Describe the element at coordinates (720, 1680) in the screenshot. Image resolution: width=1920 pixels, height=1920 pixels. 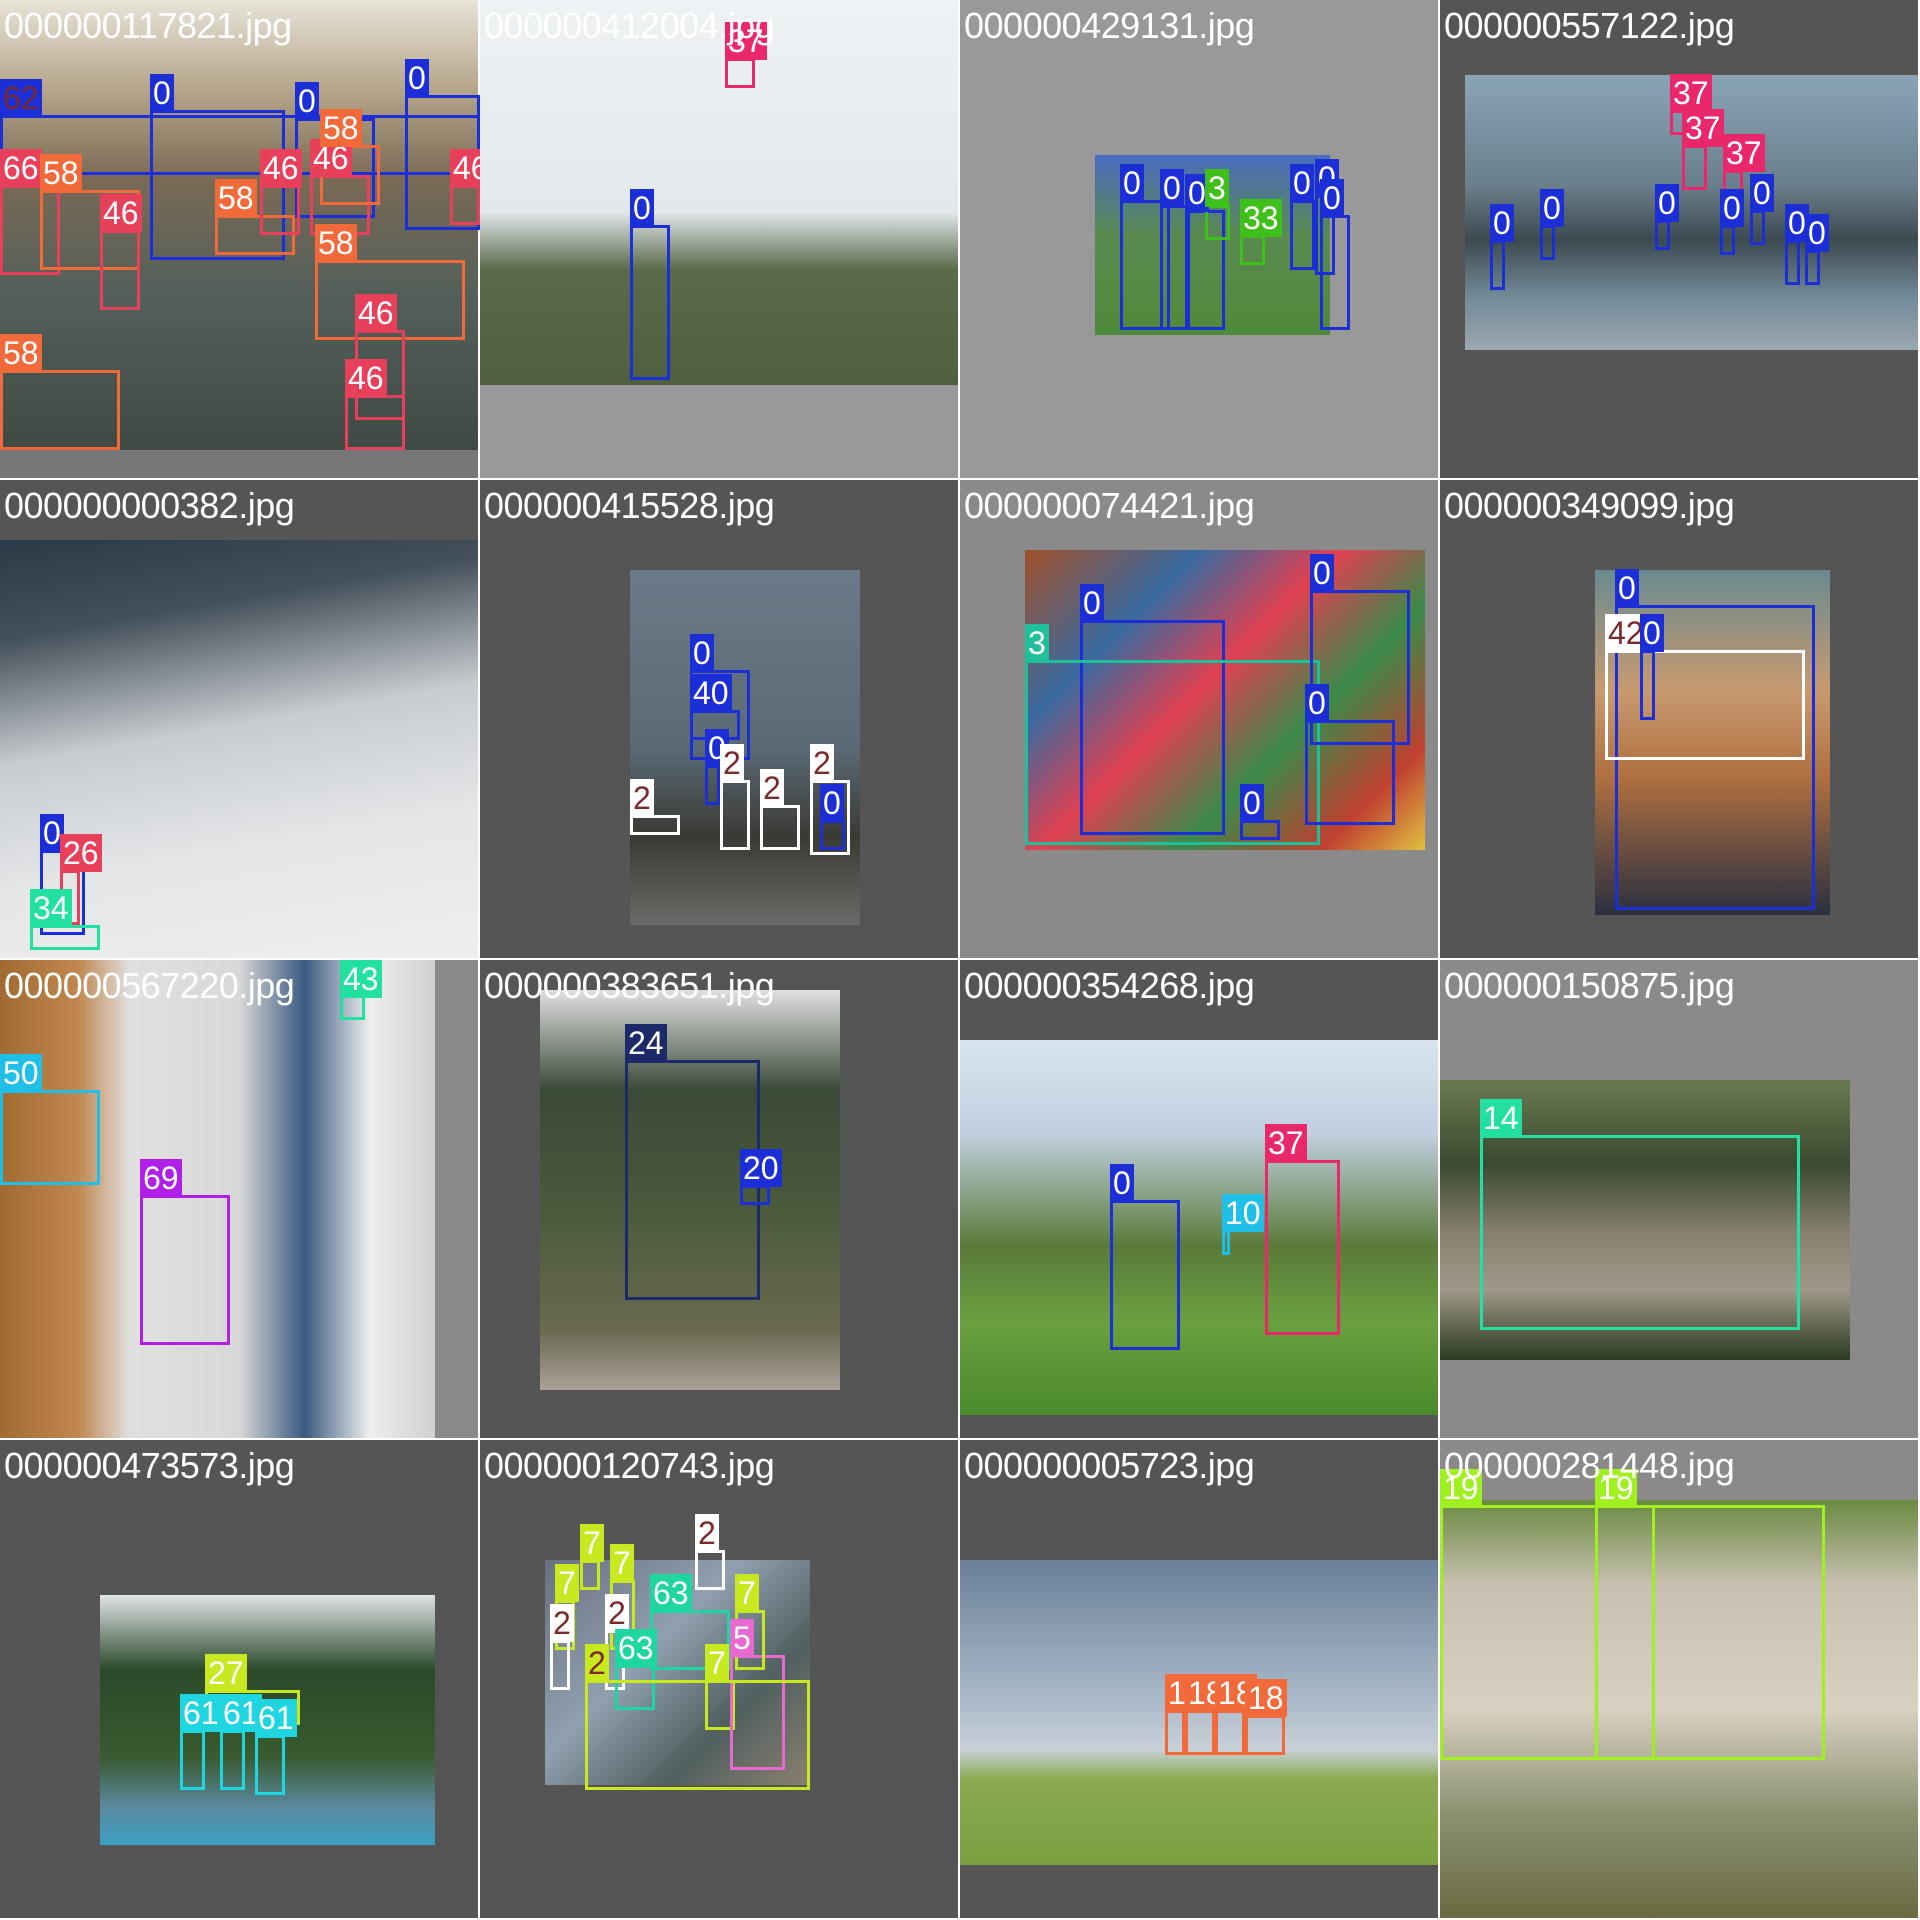
I see `image-tile: 7 7 7 2 2 2 63 63 7 5 7 2 000000120743.jpg` at that location.